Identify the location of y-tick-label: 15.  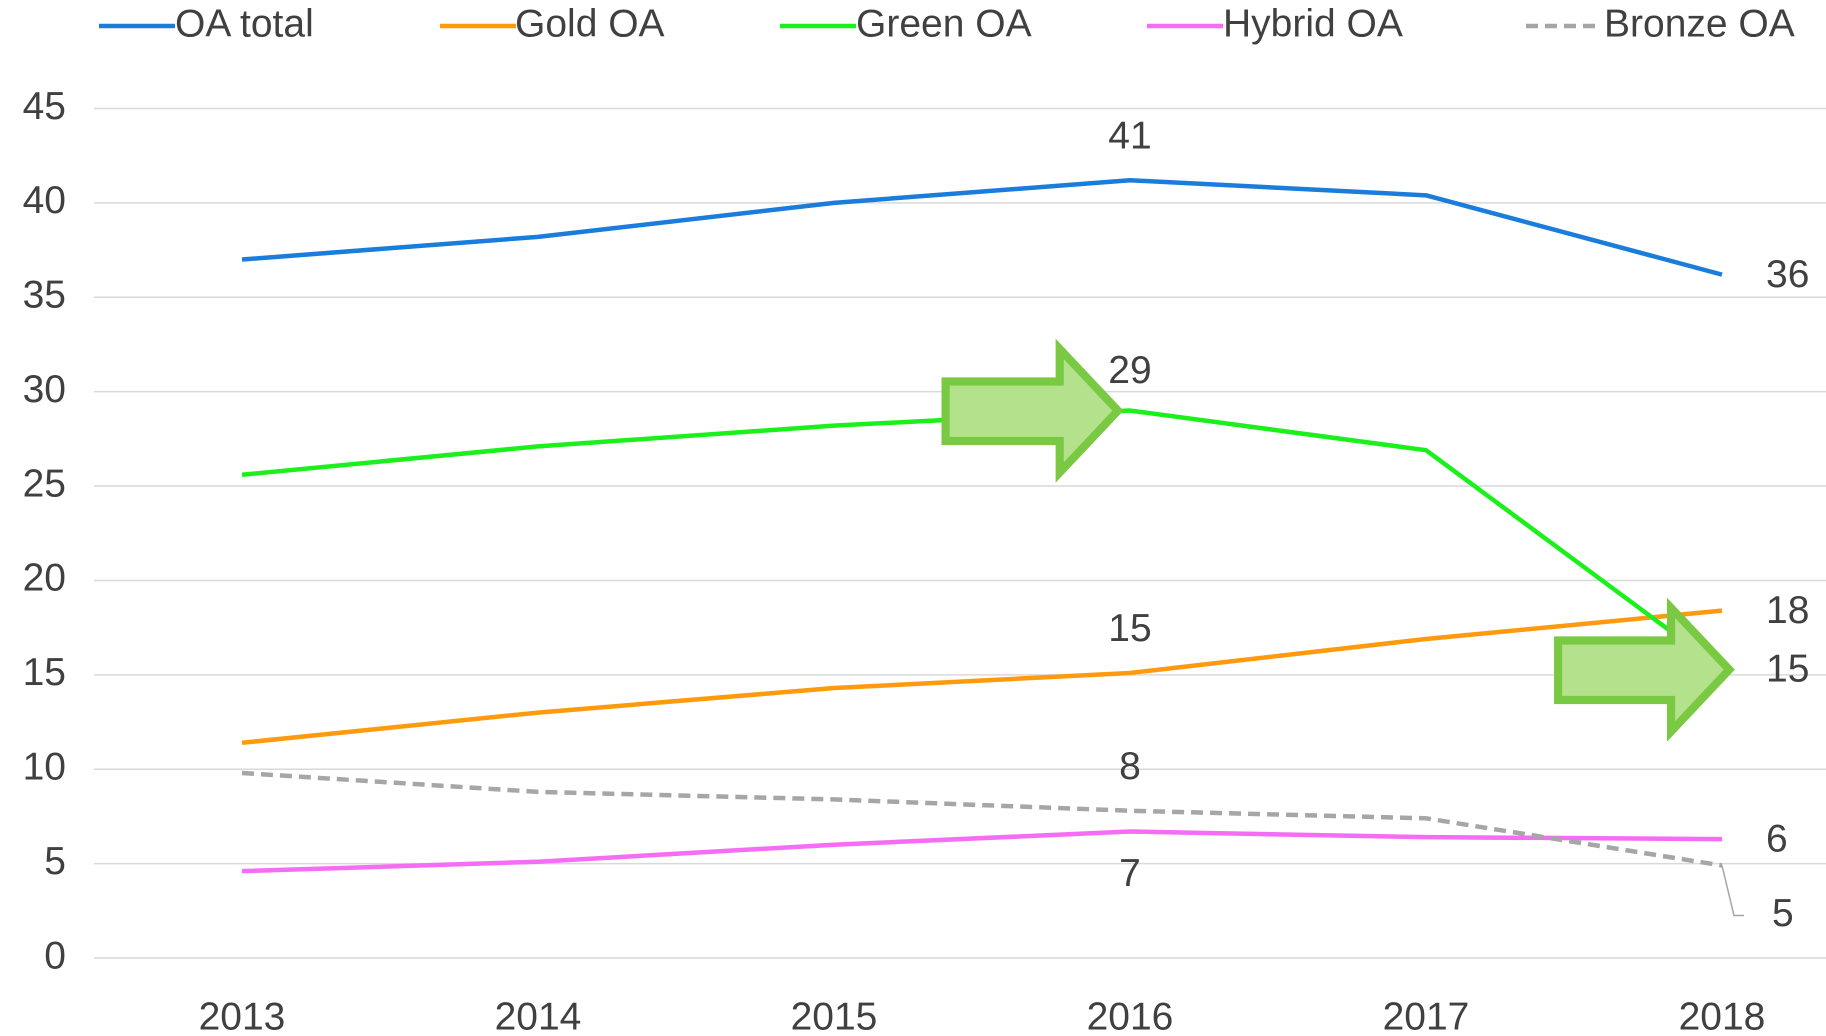
(44, 672).